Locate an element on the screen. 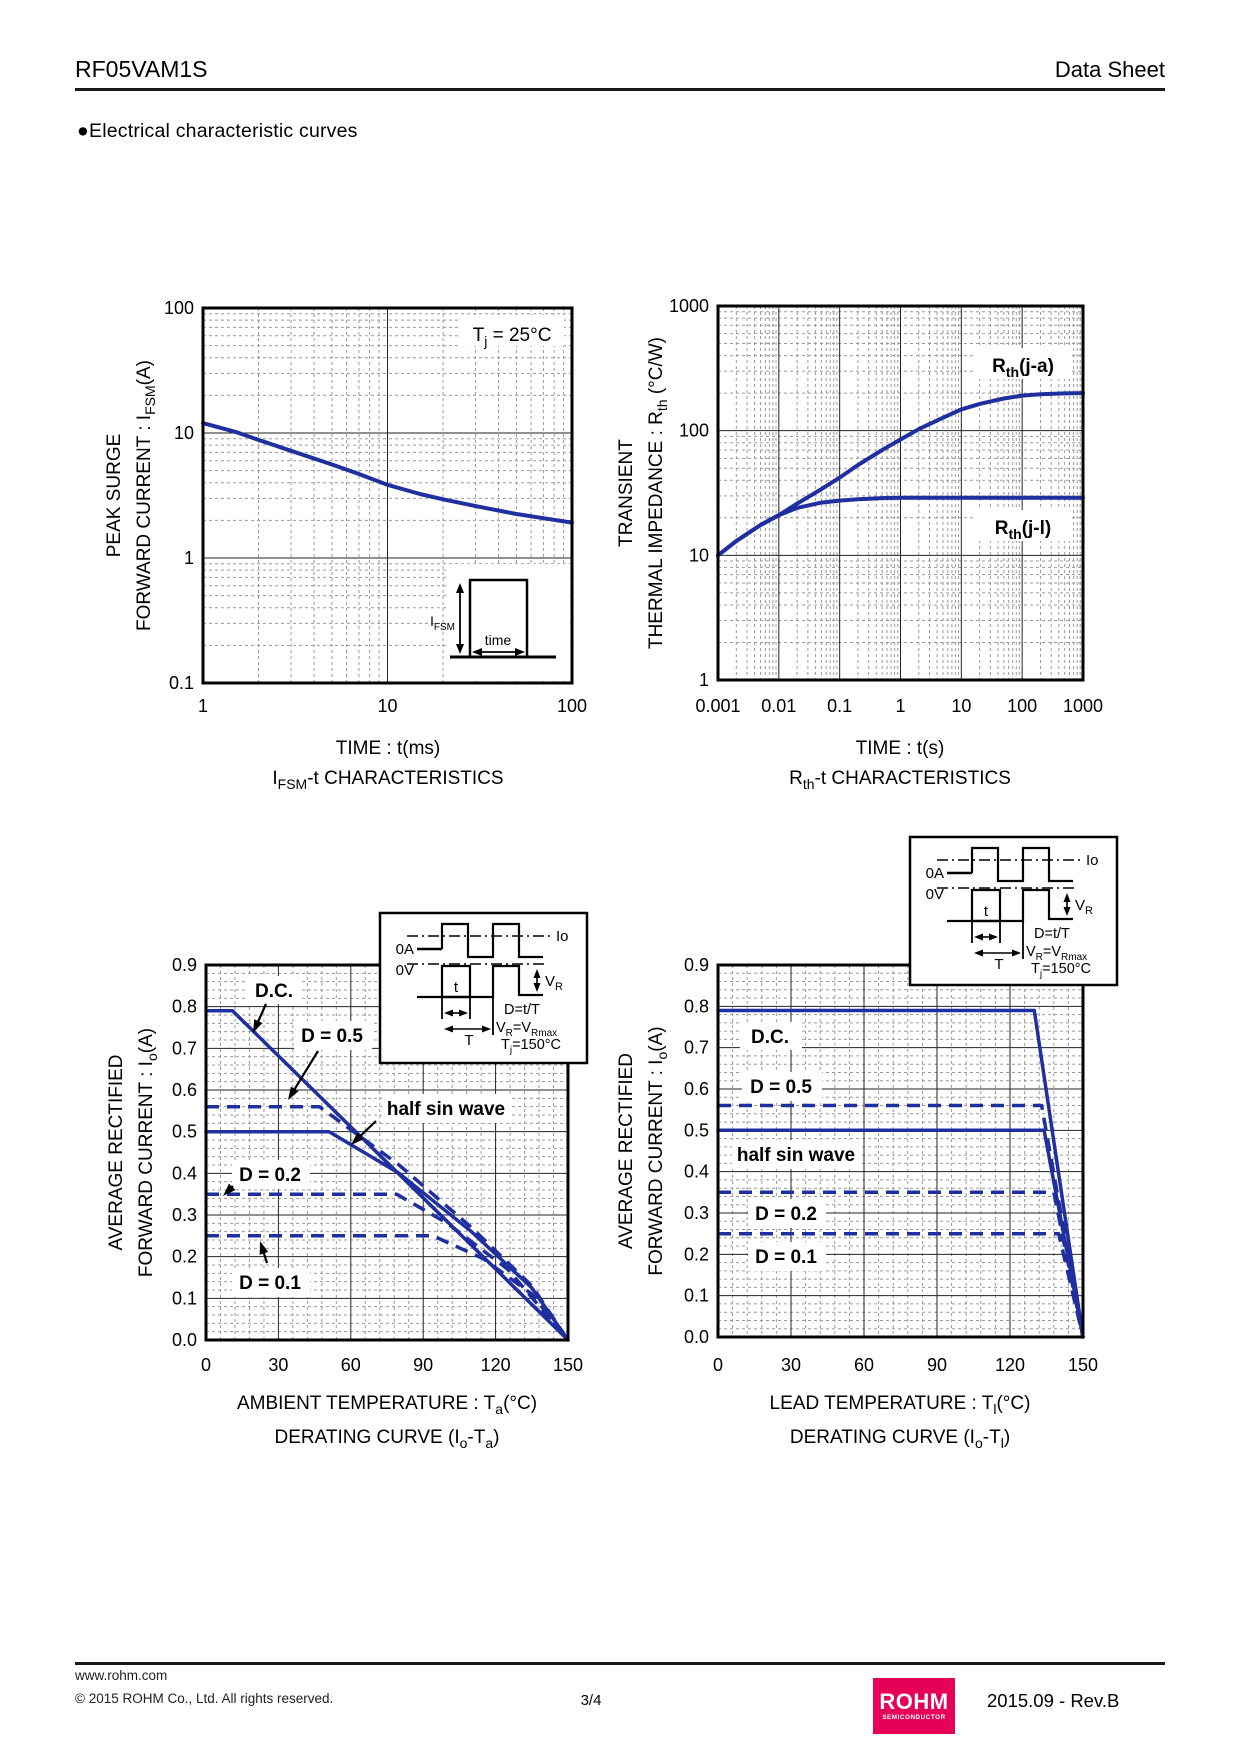 The width and height of the screenshot is (1240, 1754). series-rth-j-l- is located at coordinates (900, 526).